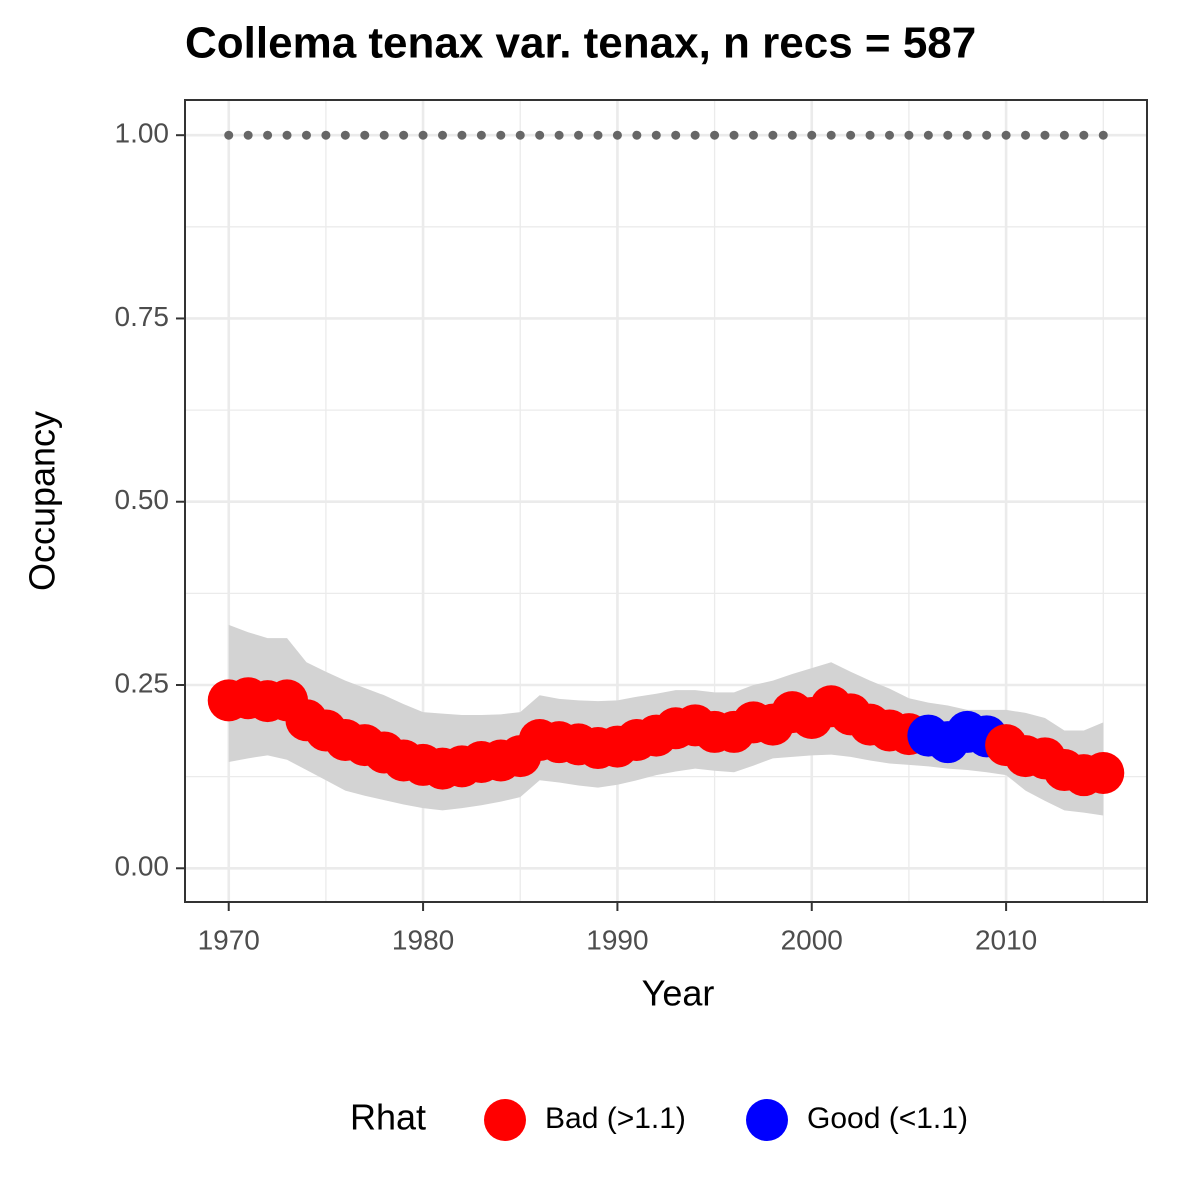 This screenshot has width=1200, height=1200. Describe the element at coordinates (142, 499) in the screenshot. I see `y-tick-label: 0.50` at that location.